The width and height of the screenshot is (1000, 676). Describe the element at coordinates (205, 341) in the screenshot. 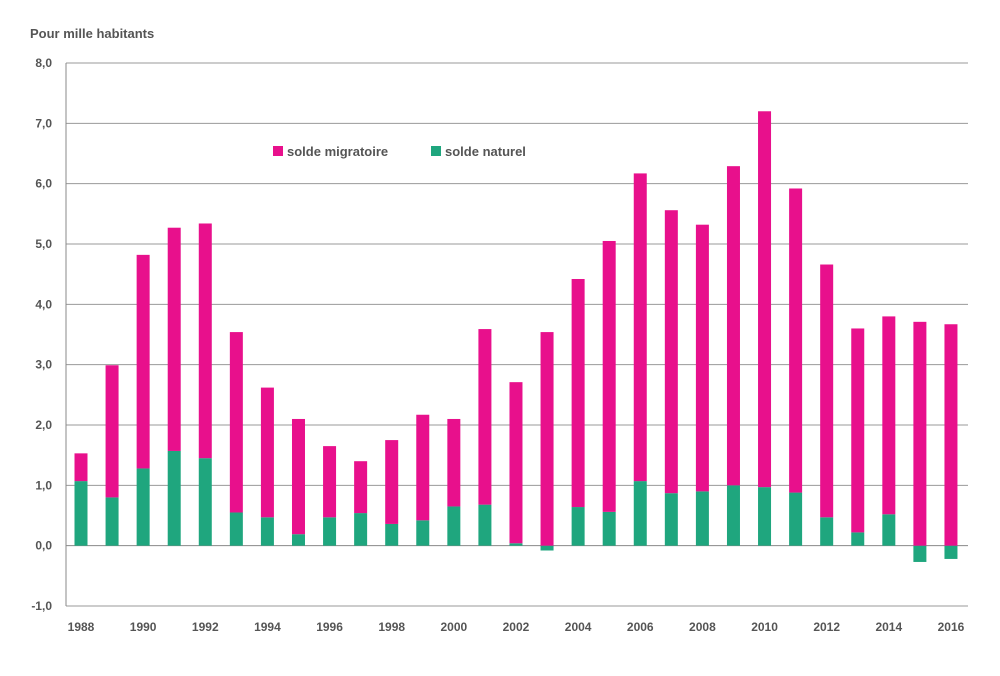

I see `bar-solde-migratoire-1992` at that location.